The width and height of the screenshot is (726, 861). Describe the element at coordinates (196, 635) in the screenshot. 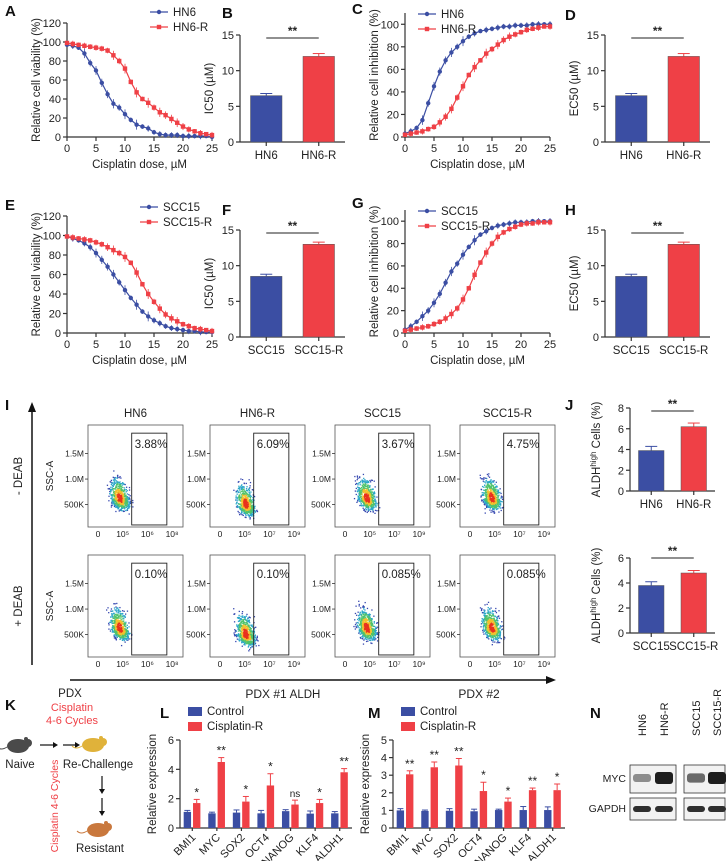

I see `flow-y-tick-label: 500K` at that location.